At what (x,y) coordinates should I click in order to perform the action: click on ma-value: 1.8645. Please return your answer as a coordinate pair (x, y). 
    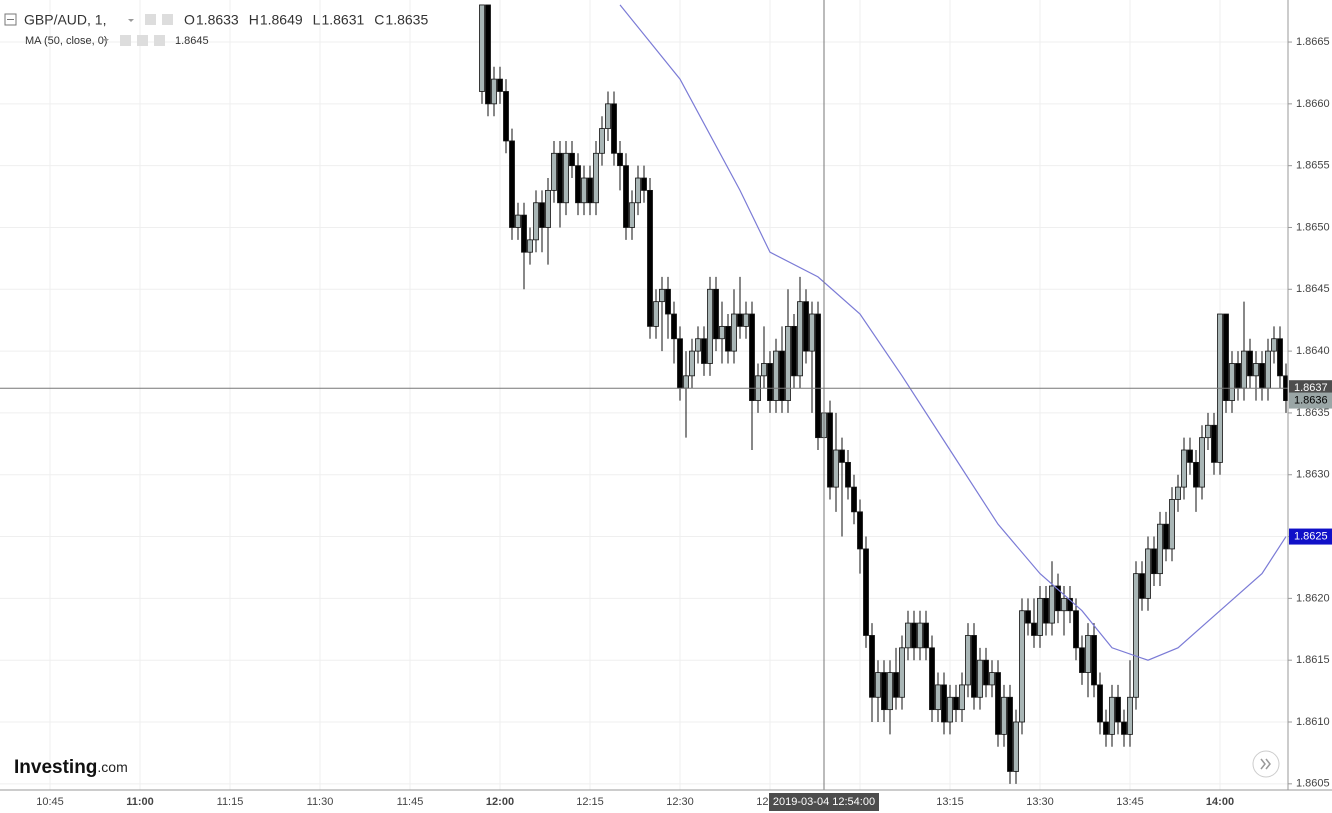
    Looking at the image, I should click on (192, 41).